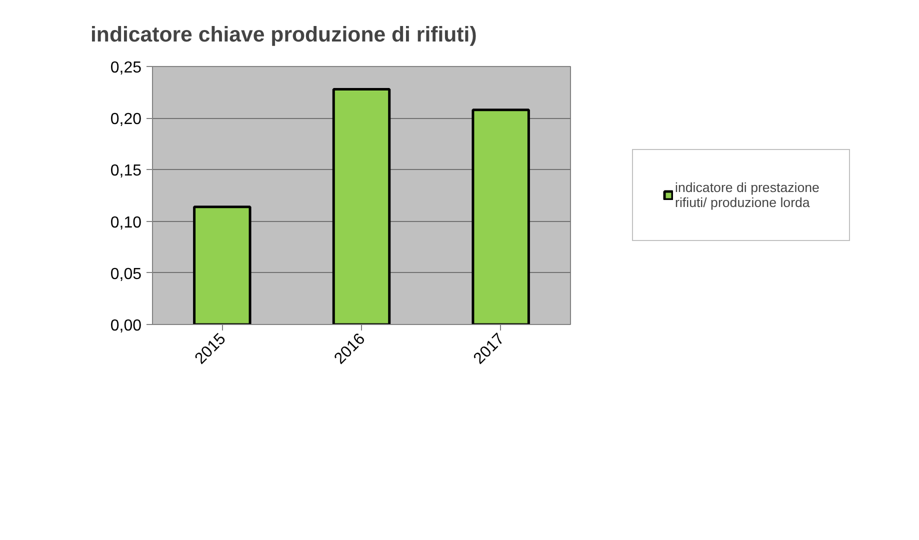 This screenshot has height=540, width=919. Describe the element at coordinates (126, 274) in the screenshot. I see `y-tick-label: 0,05` at that location.